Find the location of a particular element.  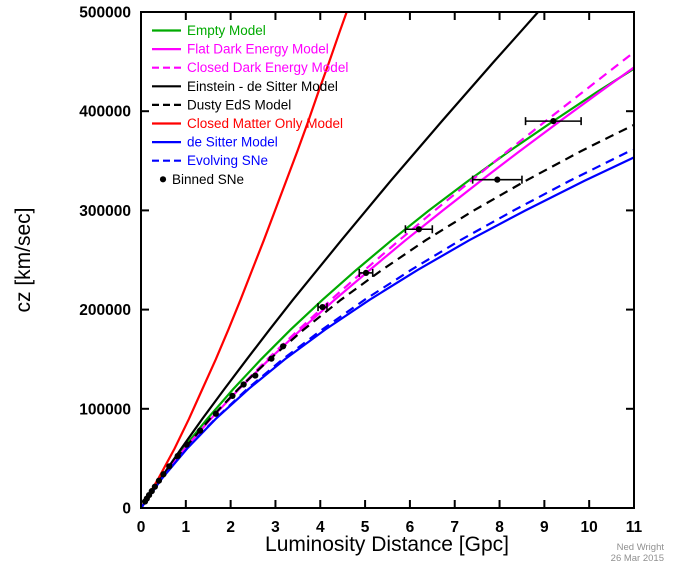

legend-item-binned-sne: Binned SNe is located at coordinates (201, 179).